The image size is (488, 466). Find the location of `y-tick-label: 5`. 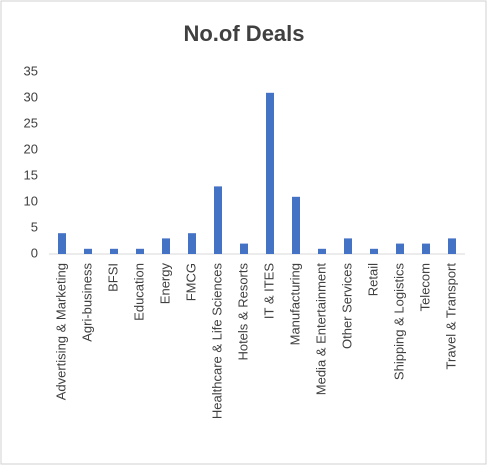

y-tick-label: 5 is located at coordinates (34, 226).